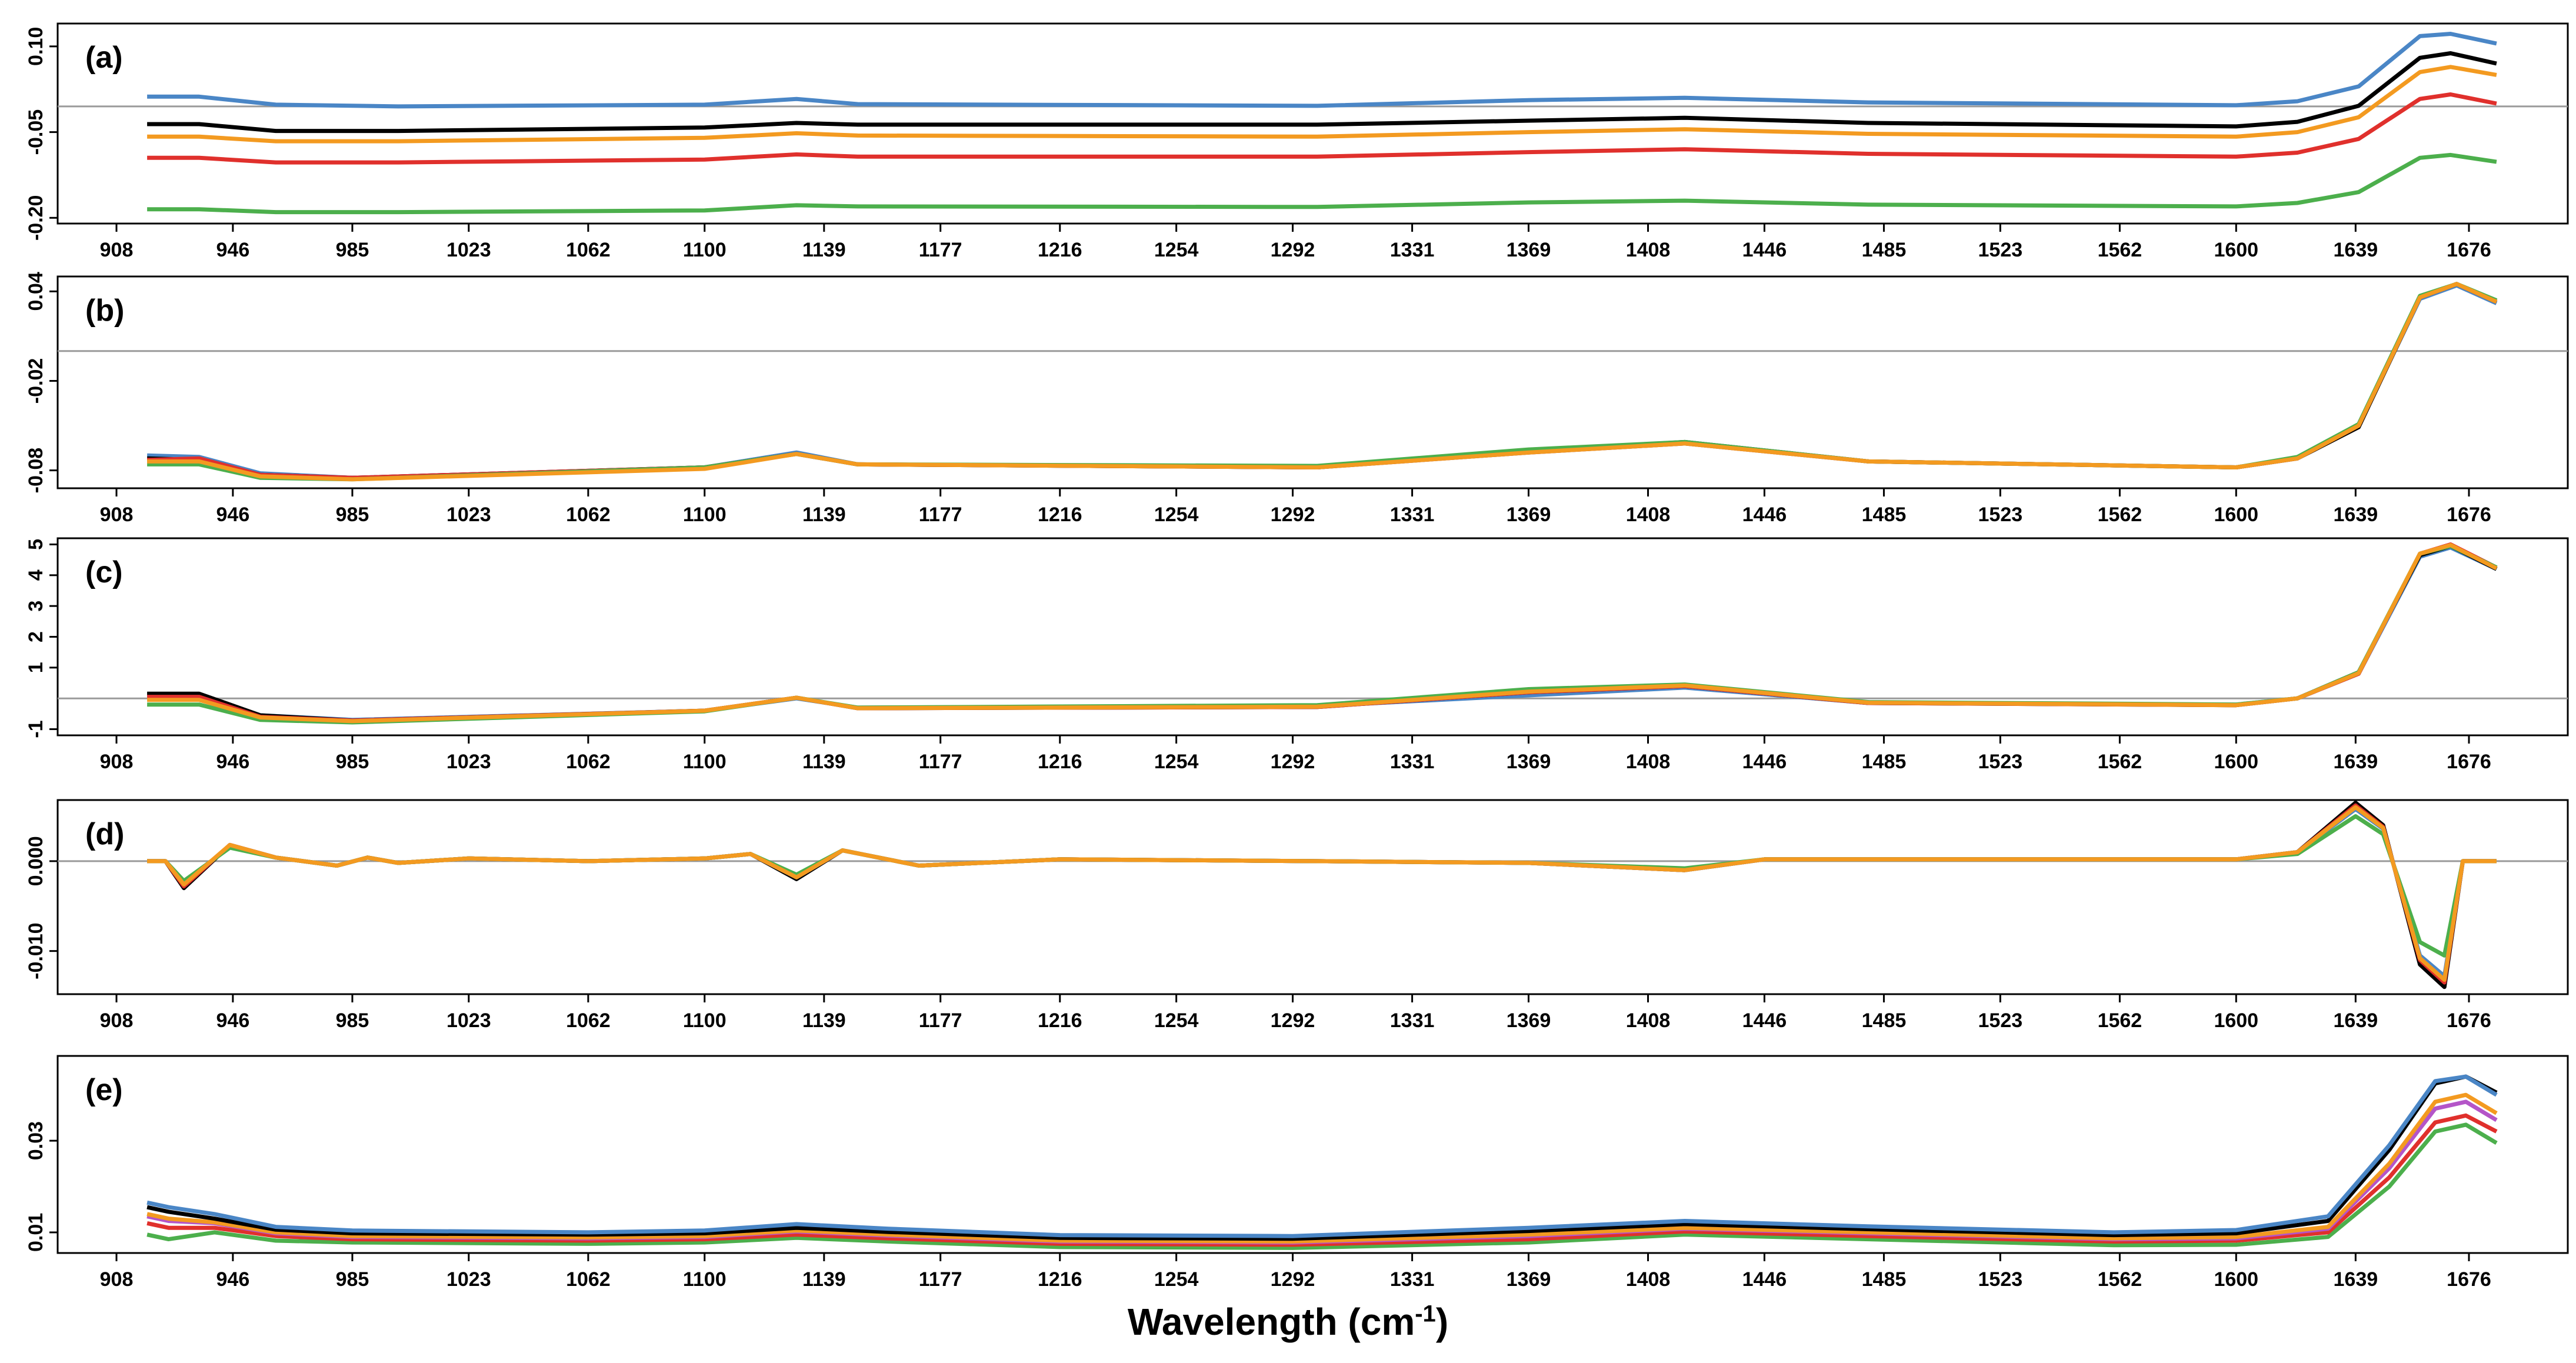 This screenshot has height=1363, width=2576. What do you see at coordinates (1288, 1322) in the screenshot?
I see `x-axis-label: Wavelength (cm-1)` at bounding box center [1288, 1322].